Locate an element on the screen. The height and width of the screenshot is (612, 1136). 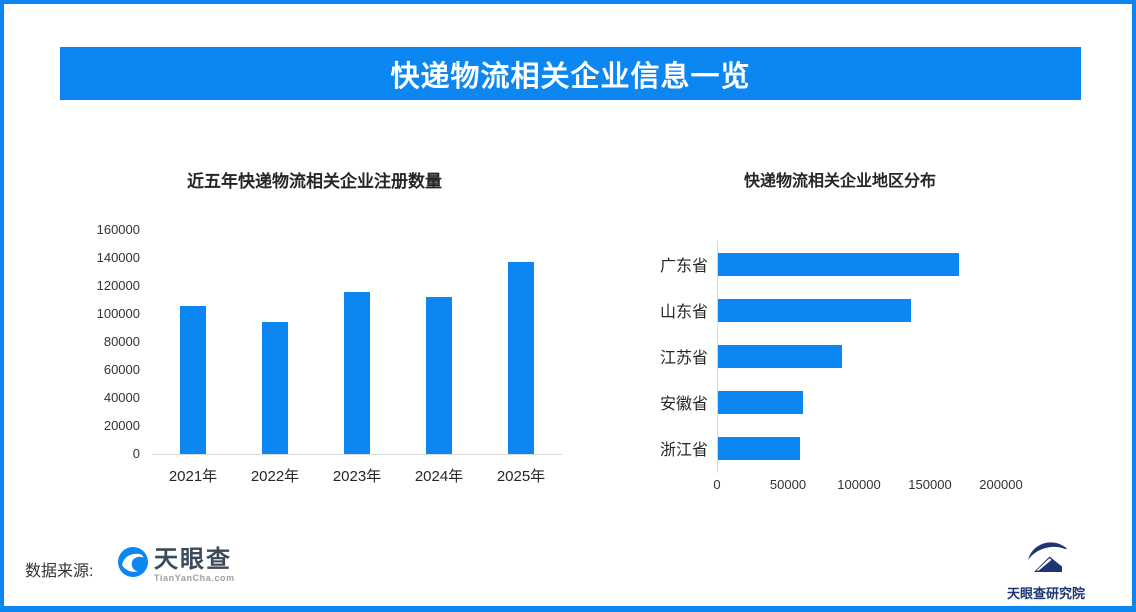
y-tick-label: 20000 is located at coordinates (121, 425).